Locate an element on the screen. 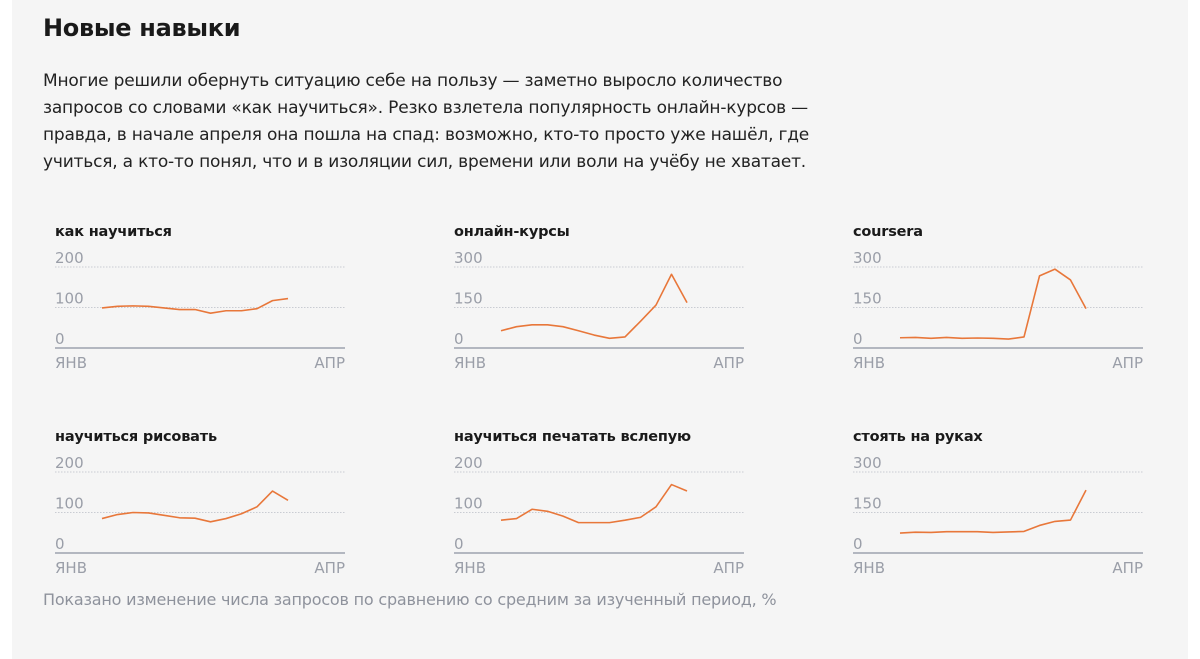 The image size is (1200, 659). chart-6: стоять на руках 0 150 300 ЯНВ АПР is located at coordinates (1003, 509).